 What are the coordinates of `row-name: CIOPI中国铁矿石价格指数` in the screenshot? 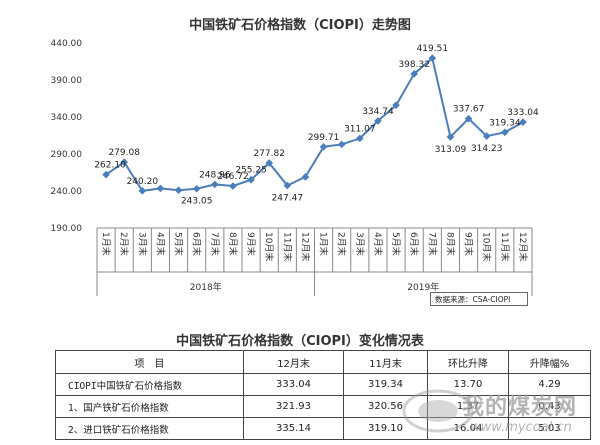 It's located at (149, 384).